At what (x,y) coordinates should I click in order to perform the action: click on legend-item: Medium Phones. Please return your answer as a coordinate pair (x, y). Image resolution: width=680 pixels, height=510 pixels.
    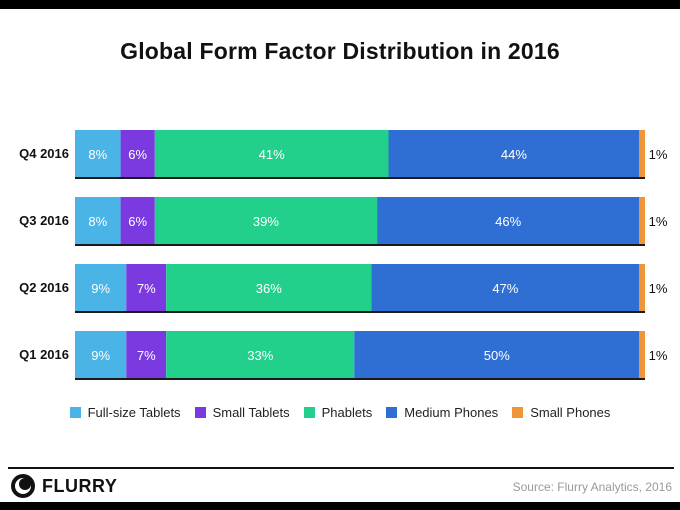
    Looking at the image, I should click on (442, 412).